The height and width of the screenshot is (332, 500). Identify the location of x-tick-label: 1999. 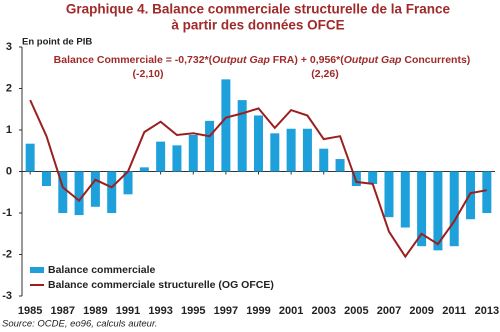
(258, 311).